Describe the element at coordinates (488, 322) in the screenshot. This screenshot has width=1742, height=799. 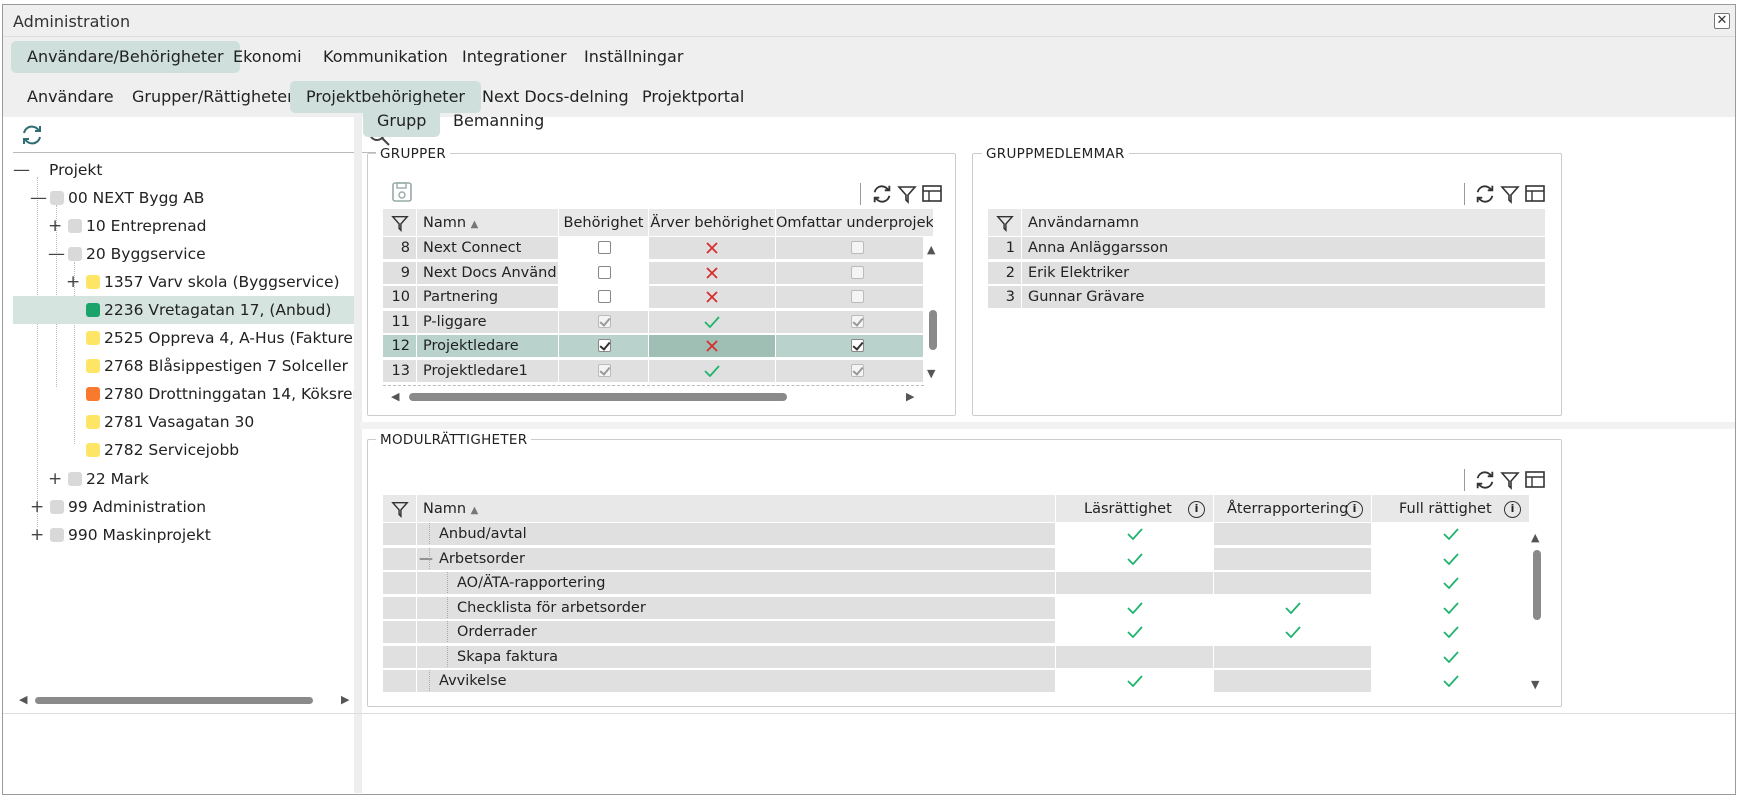
I see `group-name: P-liggare` at that location.